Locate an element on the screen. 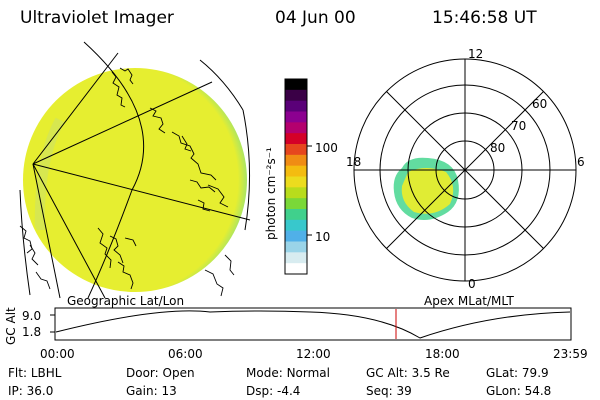 The width and height of the screenshot is (600, 400). altitude-ylabel: GC Alt is located at coordinates (11, 326).